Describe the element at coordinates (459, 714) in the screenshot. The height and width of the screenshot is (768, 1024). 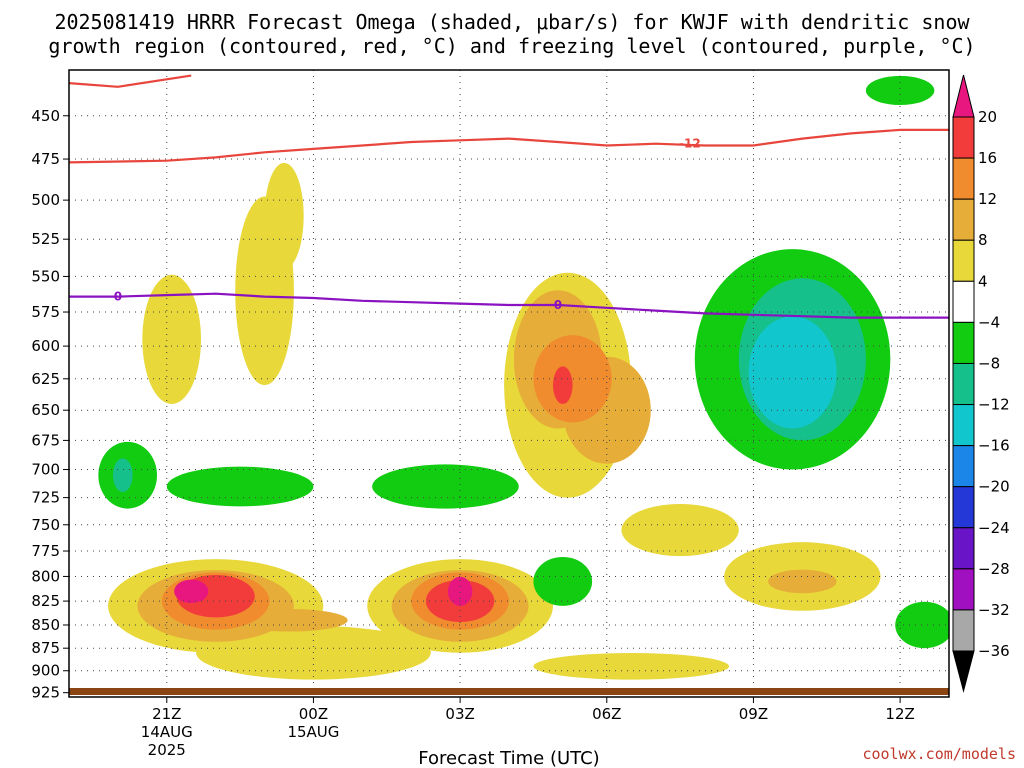
I see `x-tick-label: 03Z` at that location.